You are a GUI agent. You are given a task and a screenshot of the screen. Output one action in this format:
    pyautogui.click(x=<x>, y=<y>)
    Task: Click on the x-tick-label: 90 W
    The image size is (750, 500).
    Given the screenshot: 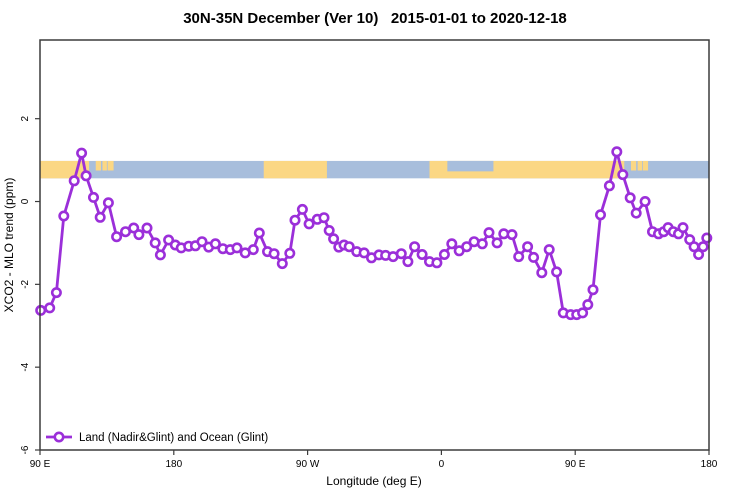 What is the action you would take?
    pyautogui.click(x=308, y=464)
    